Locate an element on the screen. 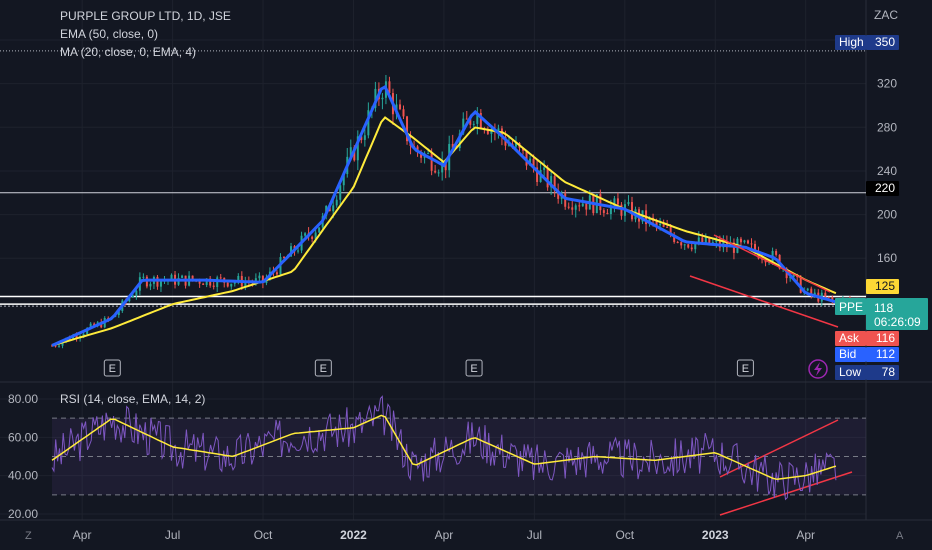  time-tick-label: Oct is located at coordinates (624, 535).